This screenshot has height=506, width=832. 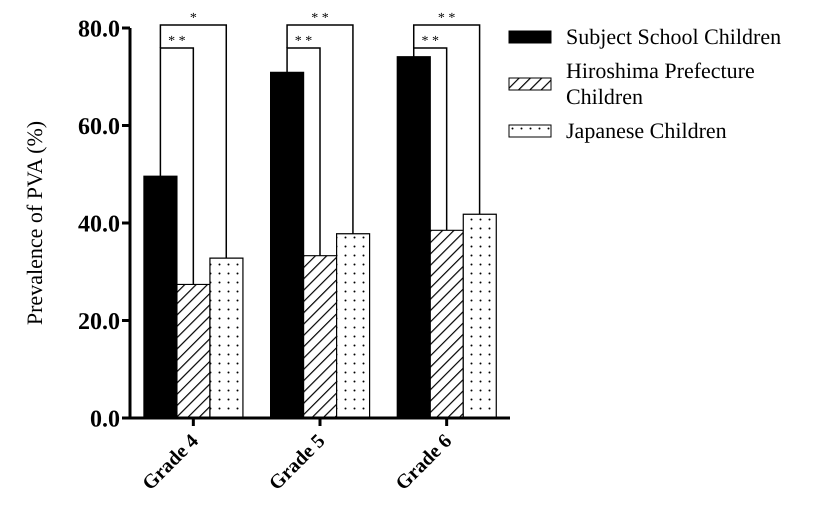 I want to click on legend-label: Hiroshima Prefecture Children, so click(x=661, y=84).